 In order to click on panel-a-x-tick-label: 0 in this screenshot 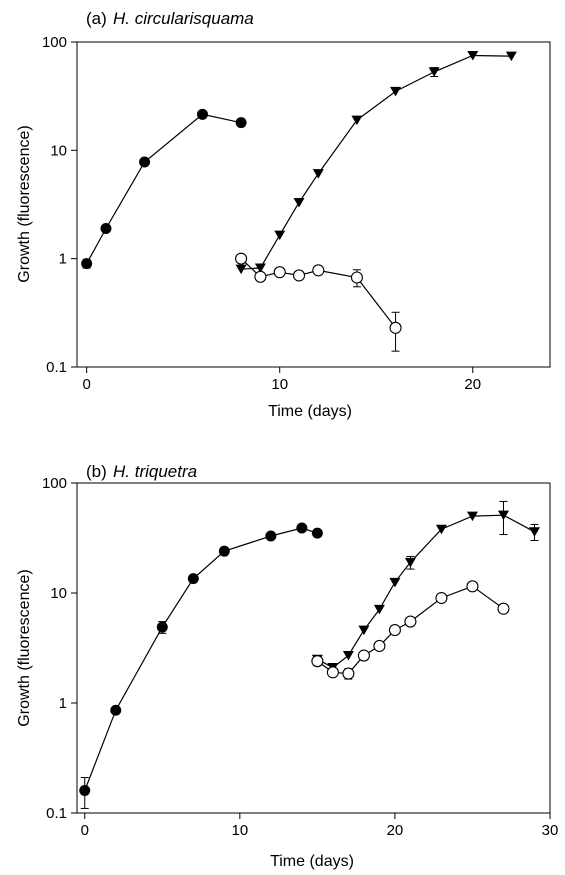, I will do `click(86, 384)`.